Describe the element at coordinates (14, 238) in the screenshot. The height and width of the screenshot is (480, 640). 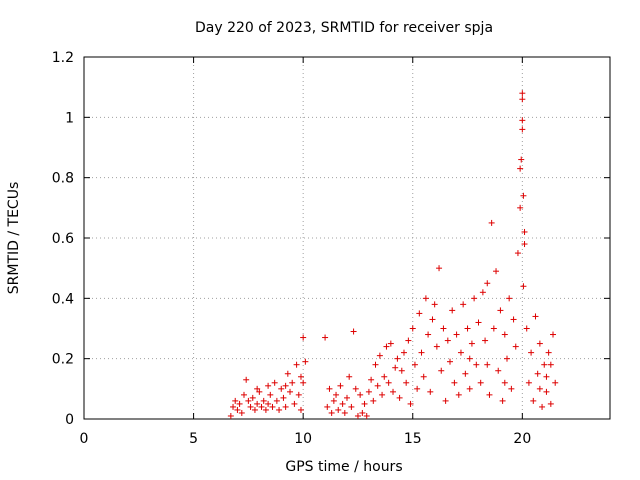
I see `y-axis-label: SRMTID / TECUs` at that location.